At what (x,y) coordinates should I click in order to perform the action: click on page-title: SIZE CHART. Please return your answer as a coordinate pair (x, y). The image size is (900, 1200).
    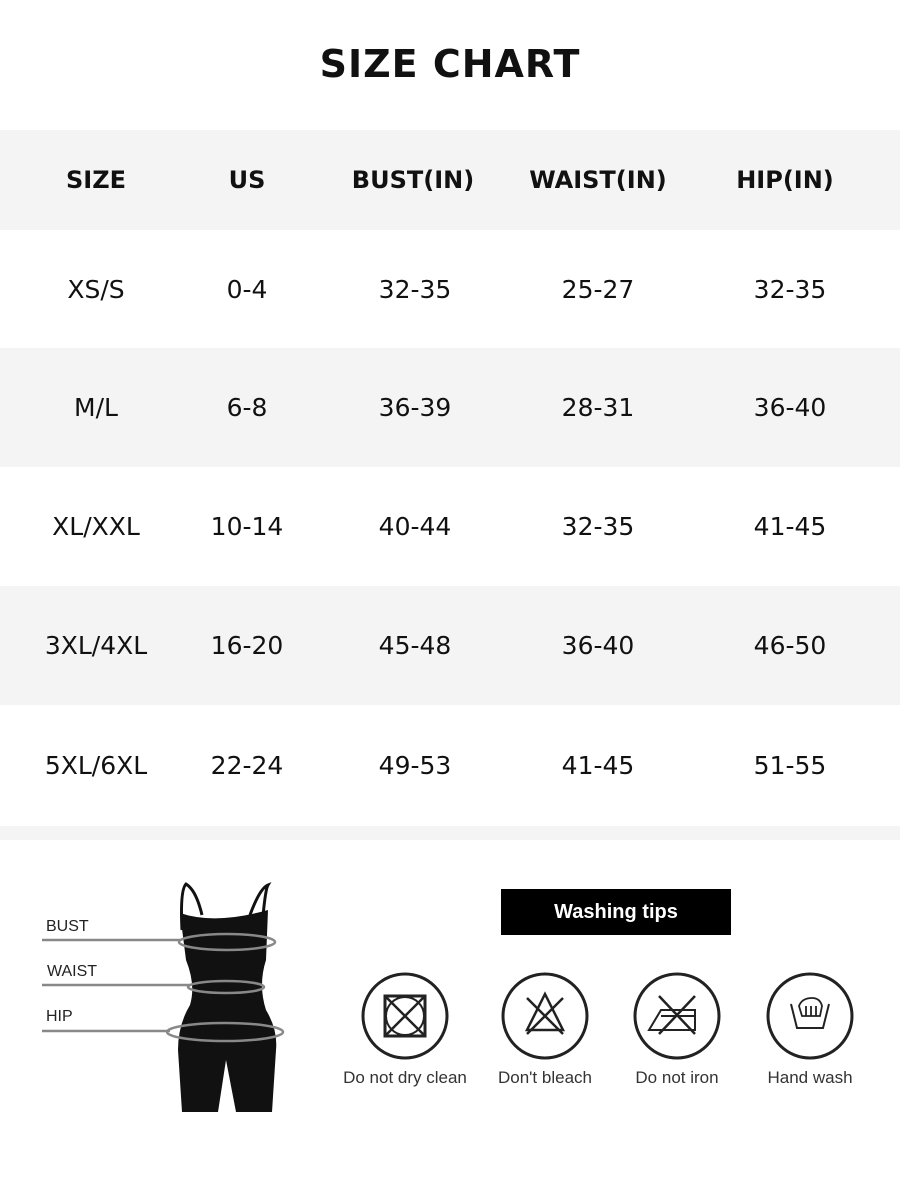
    Looking at the image, I should click on (450, 64).